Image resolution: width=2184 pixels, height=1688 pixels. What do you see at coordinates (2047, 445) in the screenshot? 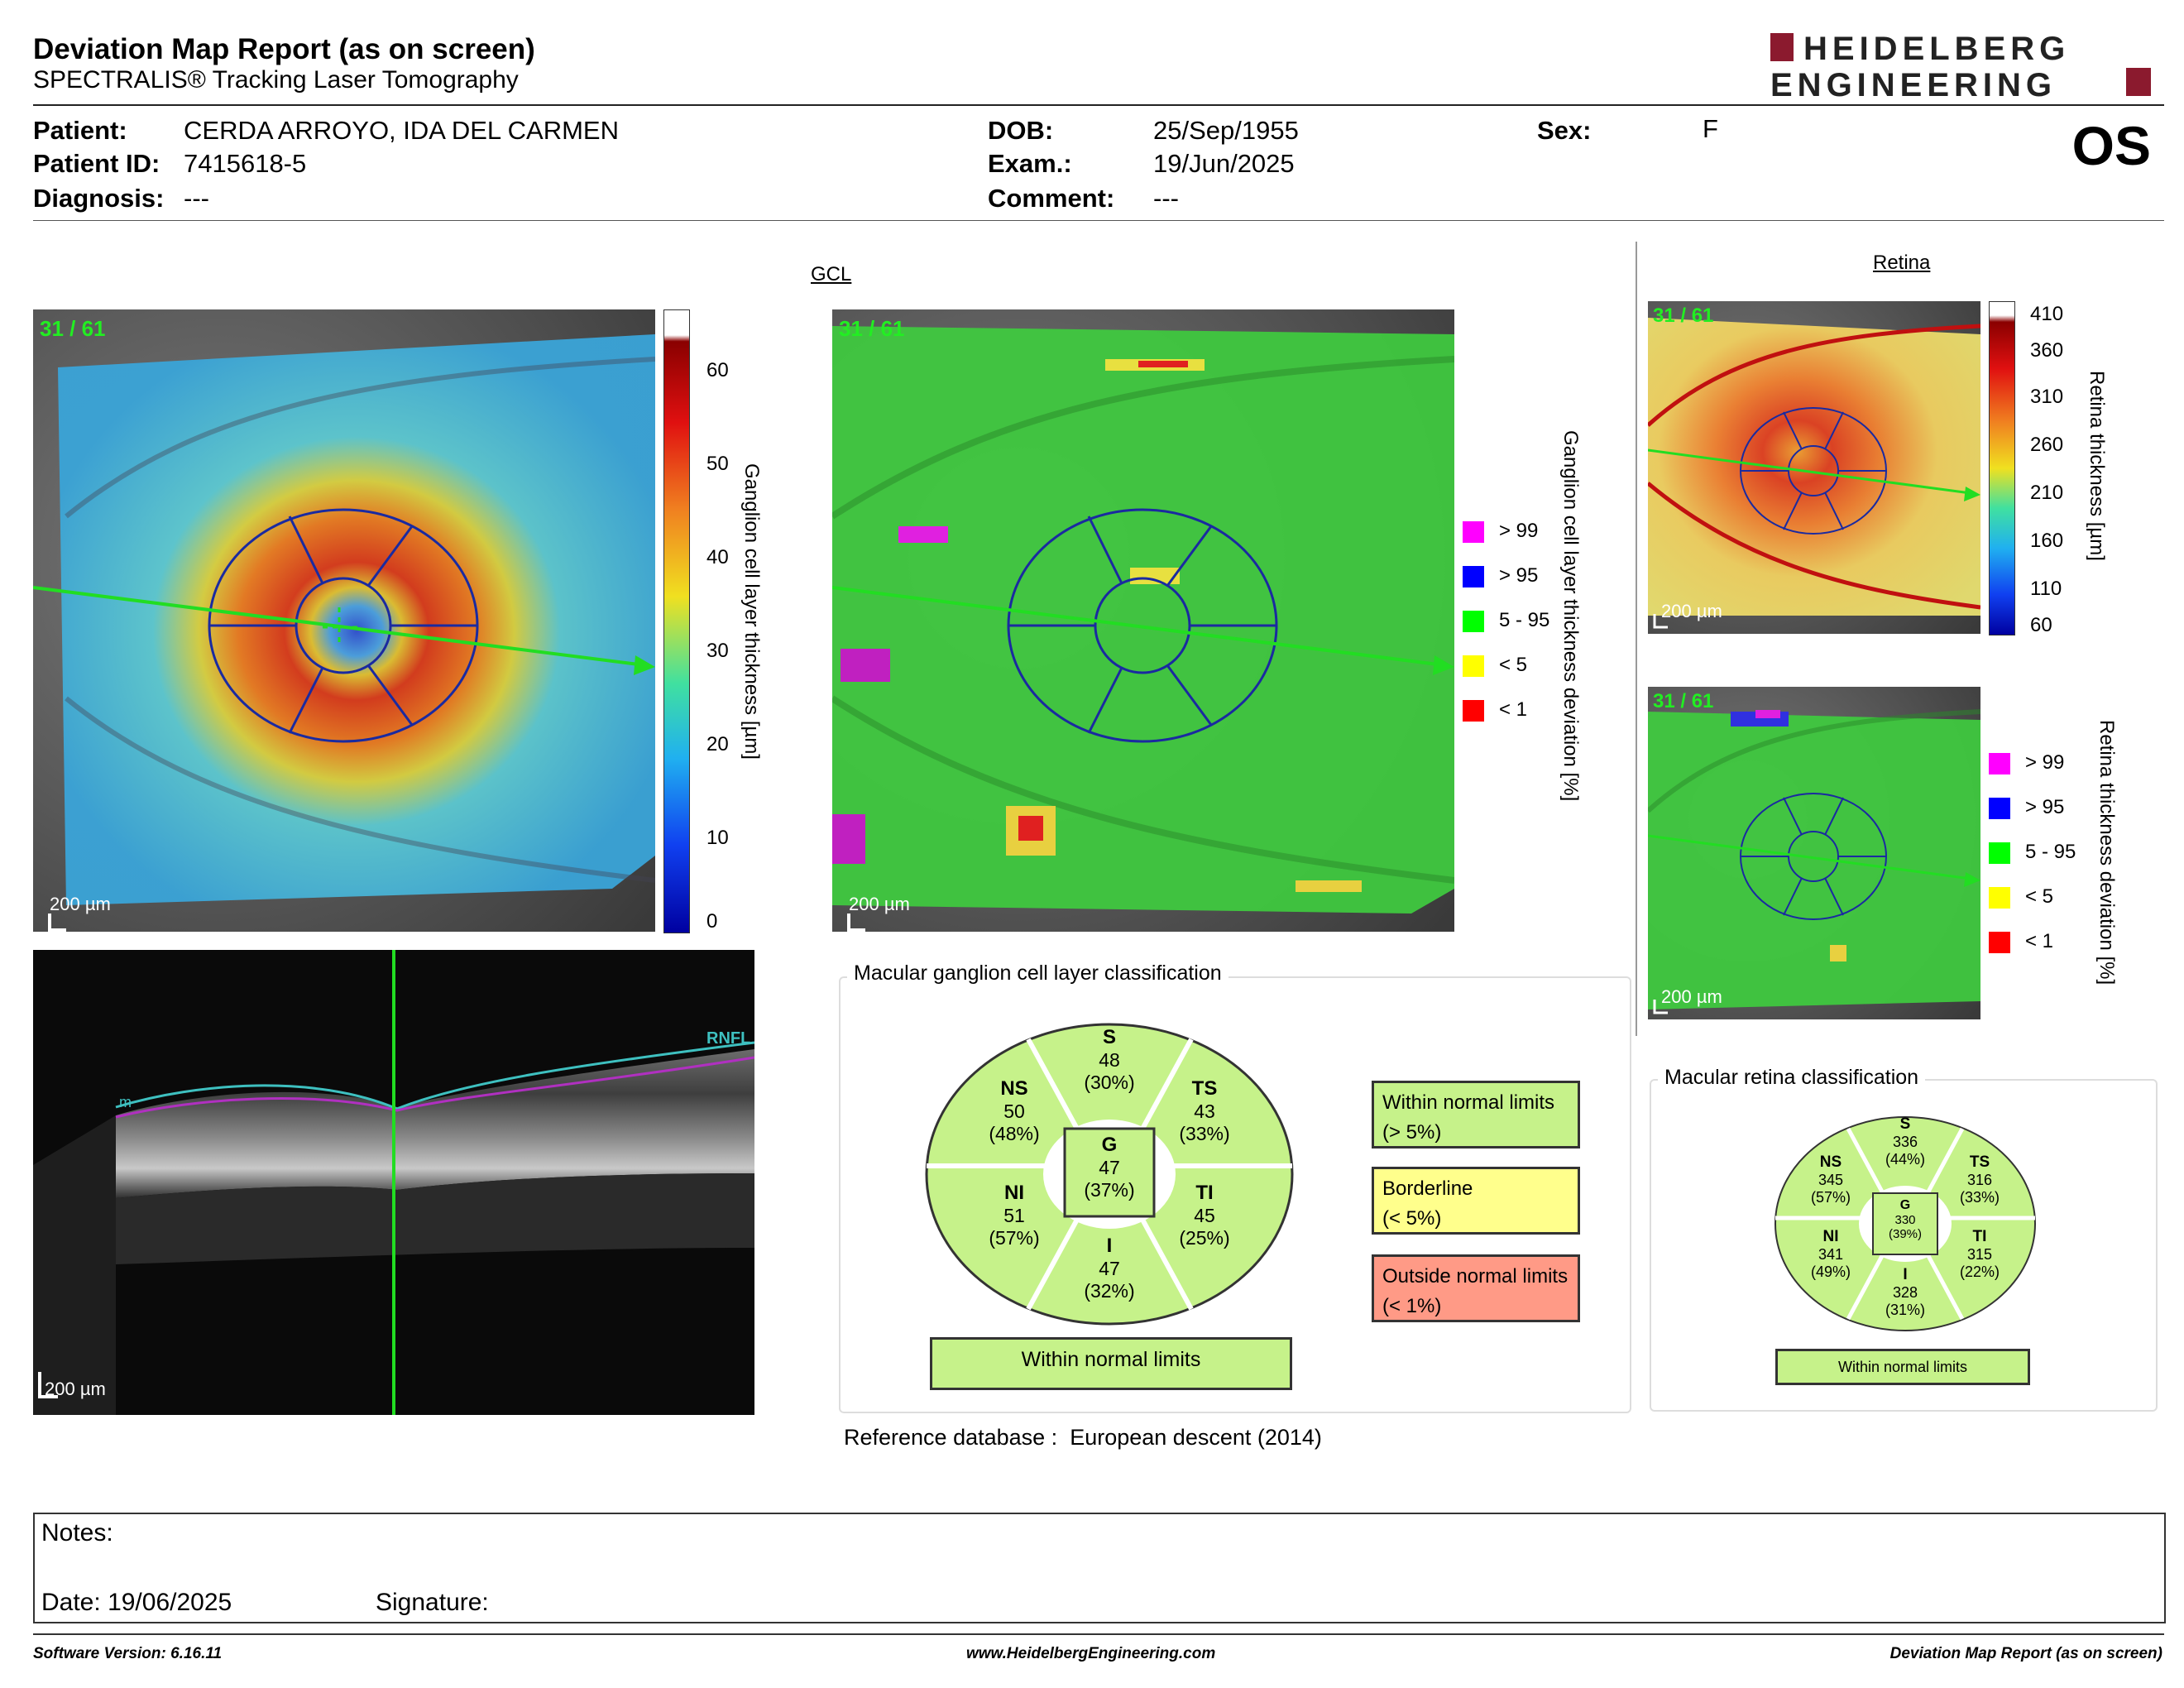
I see `retina-tick: 260` at bounding box center [2047, 445].